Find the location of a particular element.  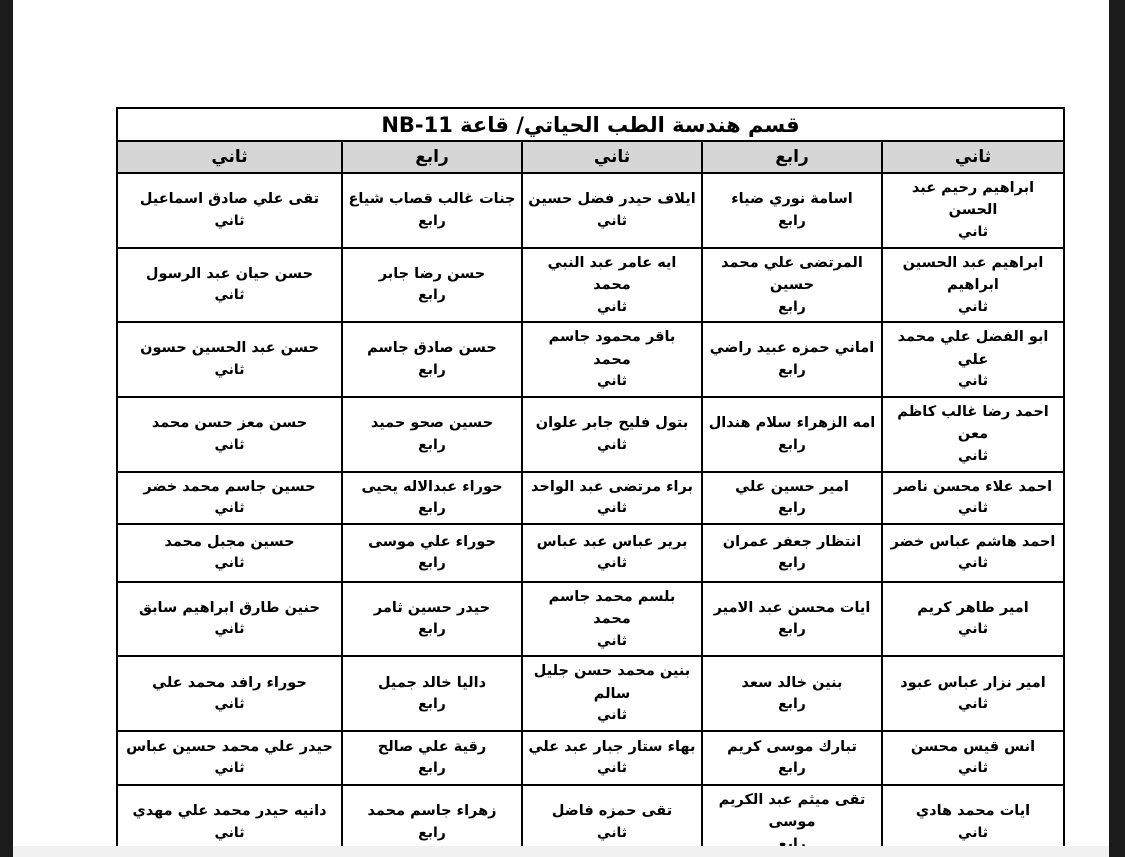

column-header-1: ثاني is located at coordinates (973, 157).